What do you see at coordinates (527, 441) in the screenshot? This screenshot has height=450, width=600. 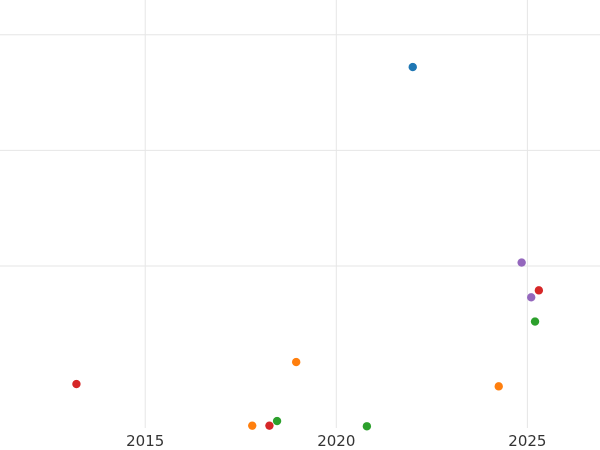 I see `x-tick-label: 2025` at bounding box center [527, 441].